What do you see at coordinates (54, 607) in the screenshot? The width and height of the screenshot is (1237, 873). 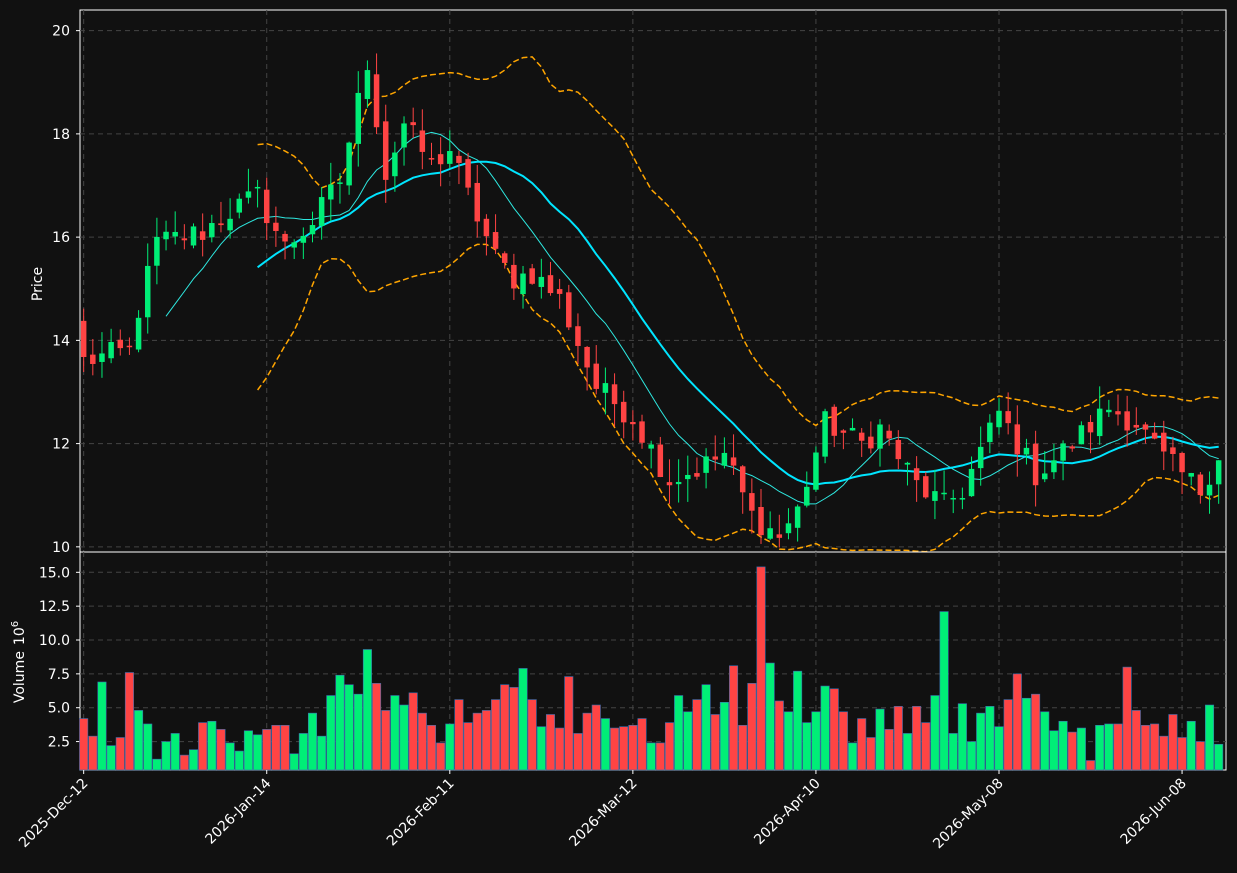 I see `volume-tick-label: 12.5` at bounding box center [54, 607].